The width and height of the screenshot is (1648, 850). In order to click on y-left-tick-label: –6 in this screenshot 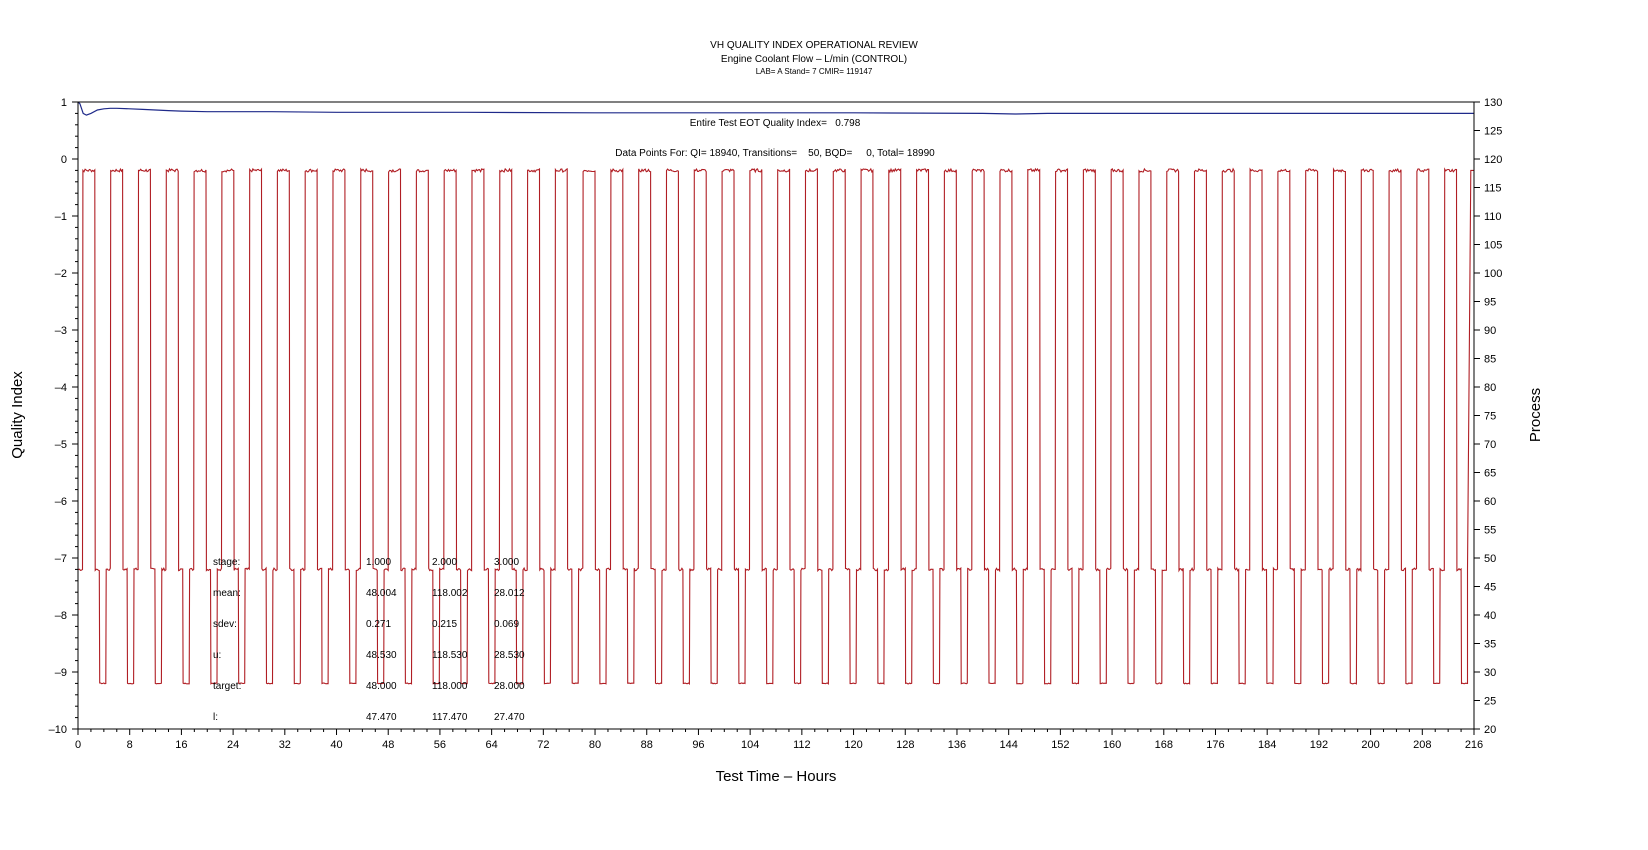, I will do `click(61, 502)`.